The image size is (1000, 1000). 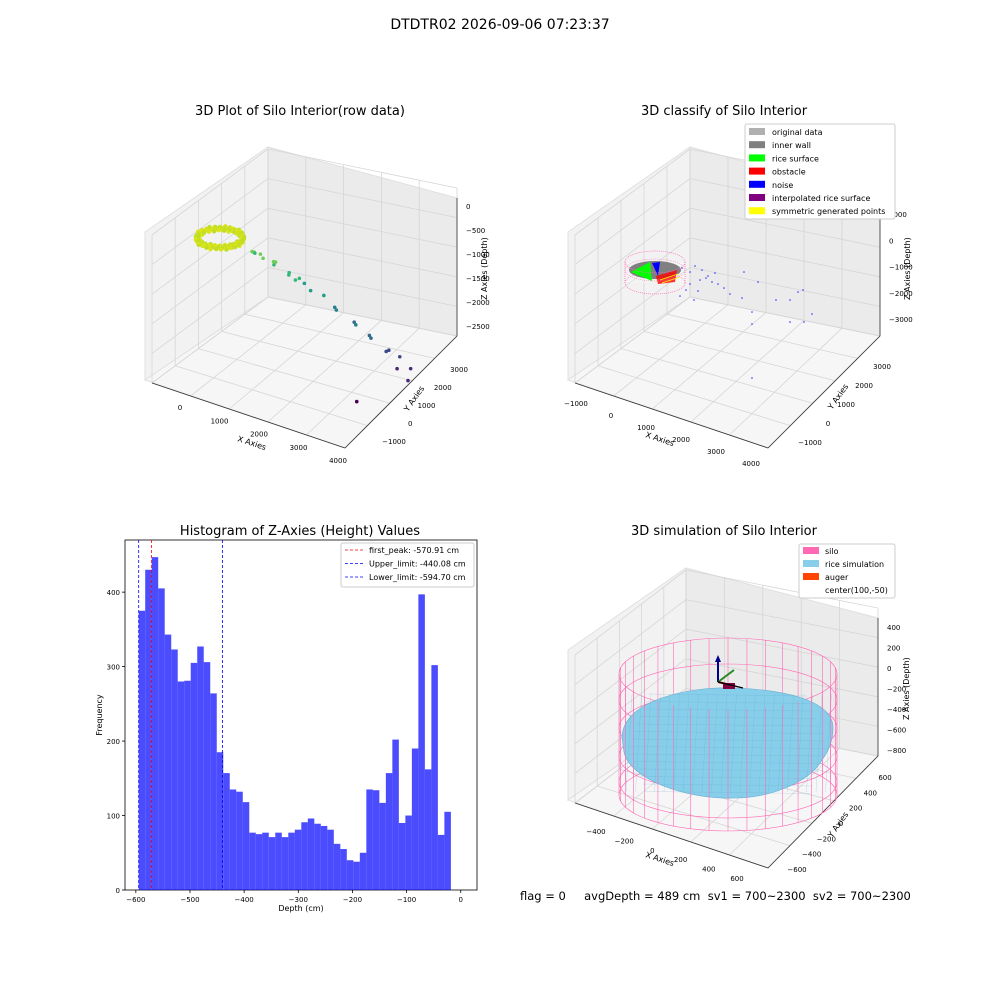 I want to click on panel1-x-tick-0: 0, so click(x=180, y=408).